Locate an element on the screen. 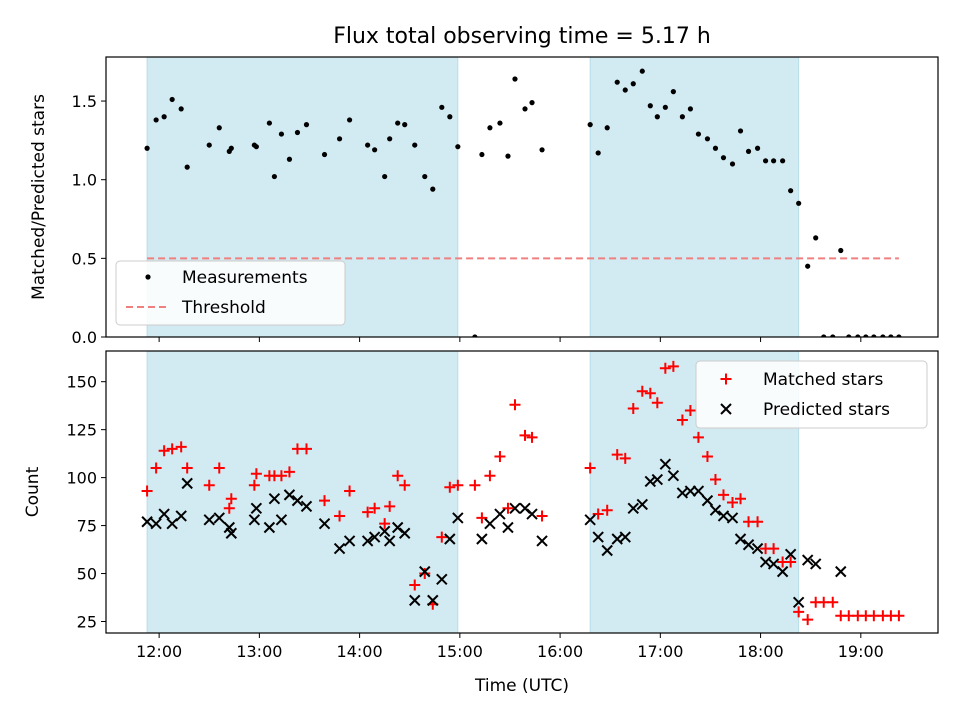 The image size is (960, 720). y-tick-label-top: 0.5 is located at coordinates (84, 258).